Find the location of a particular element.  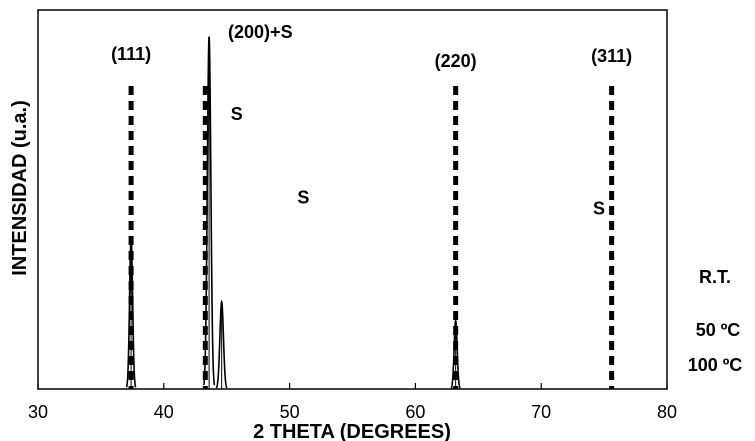

reference-line-labels: (111) (200)+S (220) (311) is located at coordinates (371, 46).